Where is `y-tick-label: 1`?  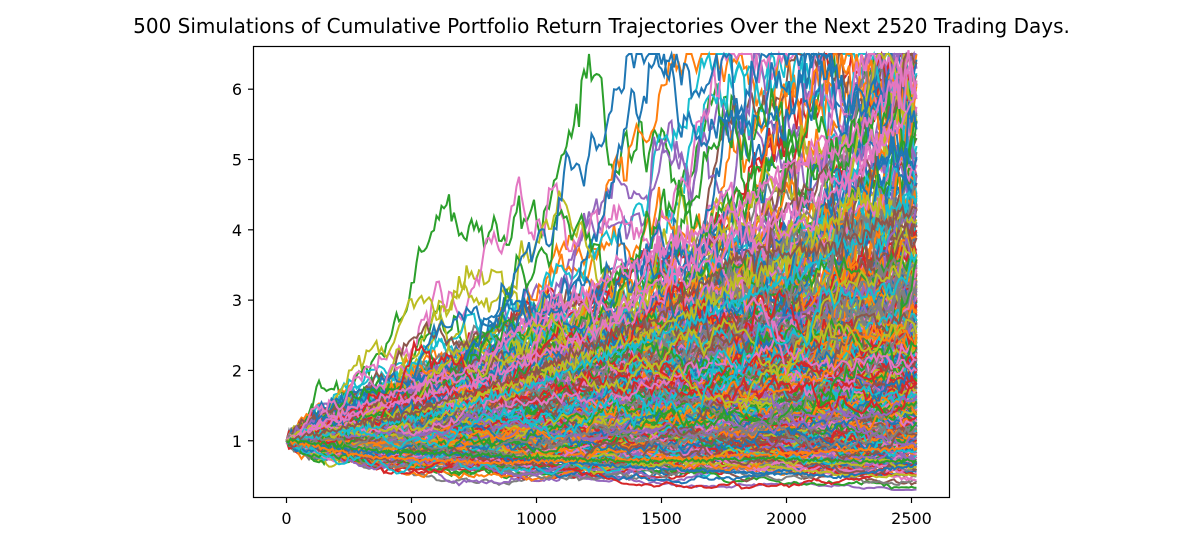 y-tick-label: 1 is located at coordinates (237, 441).